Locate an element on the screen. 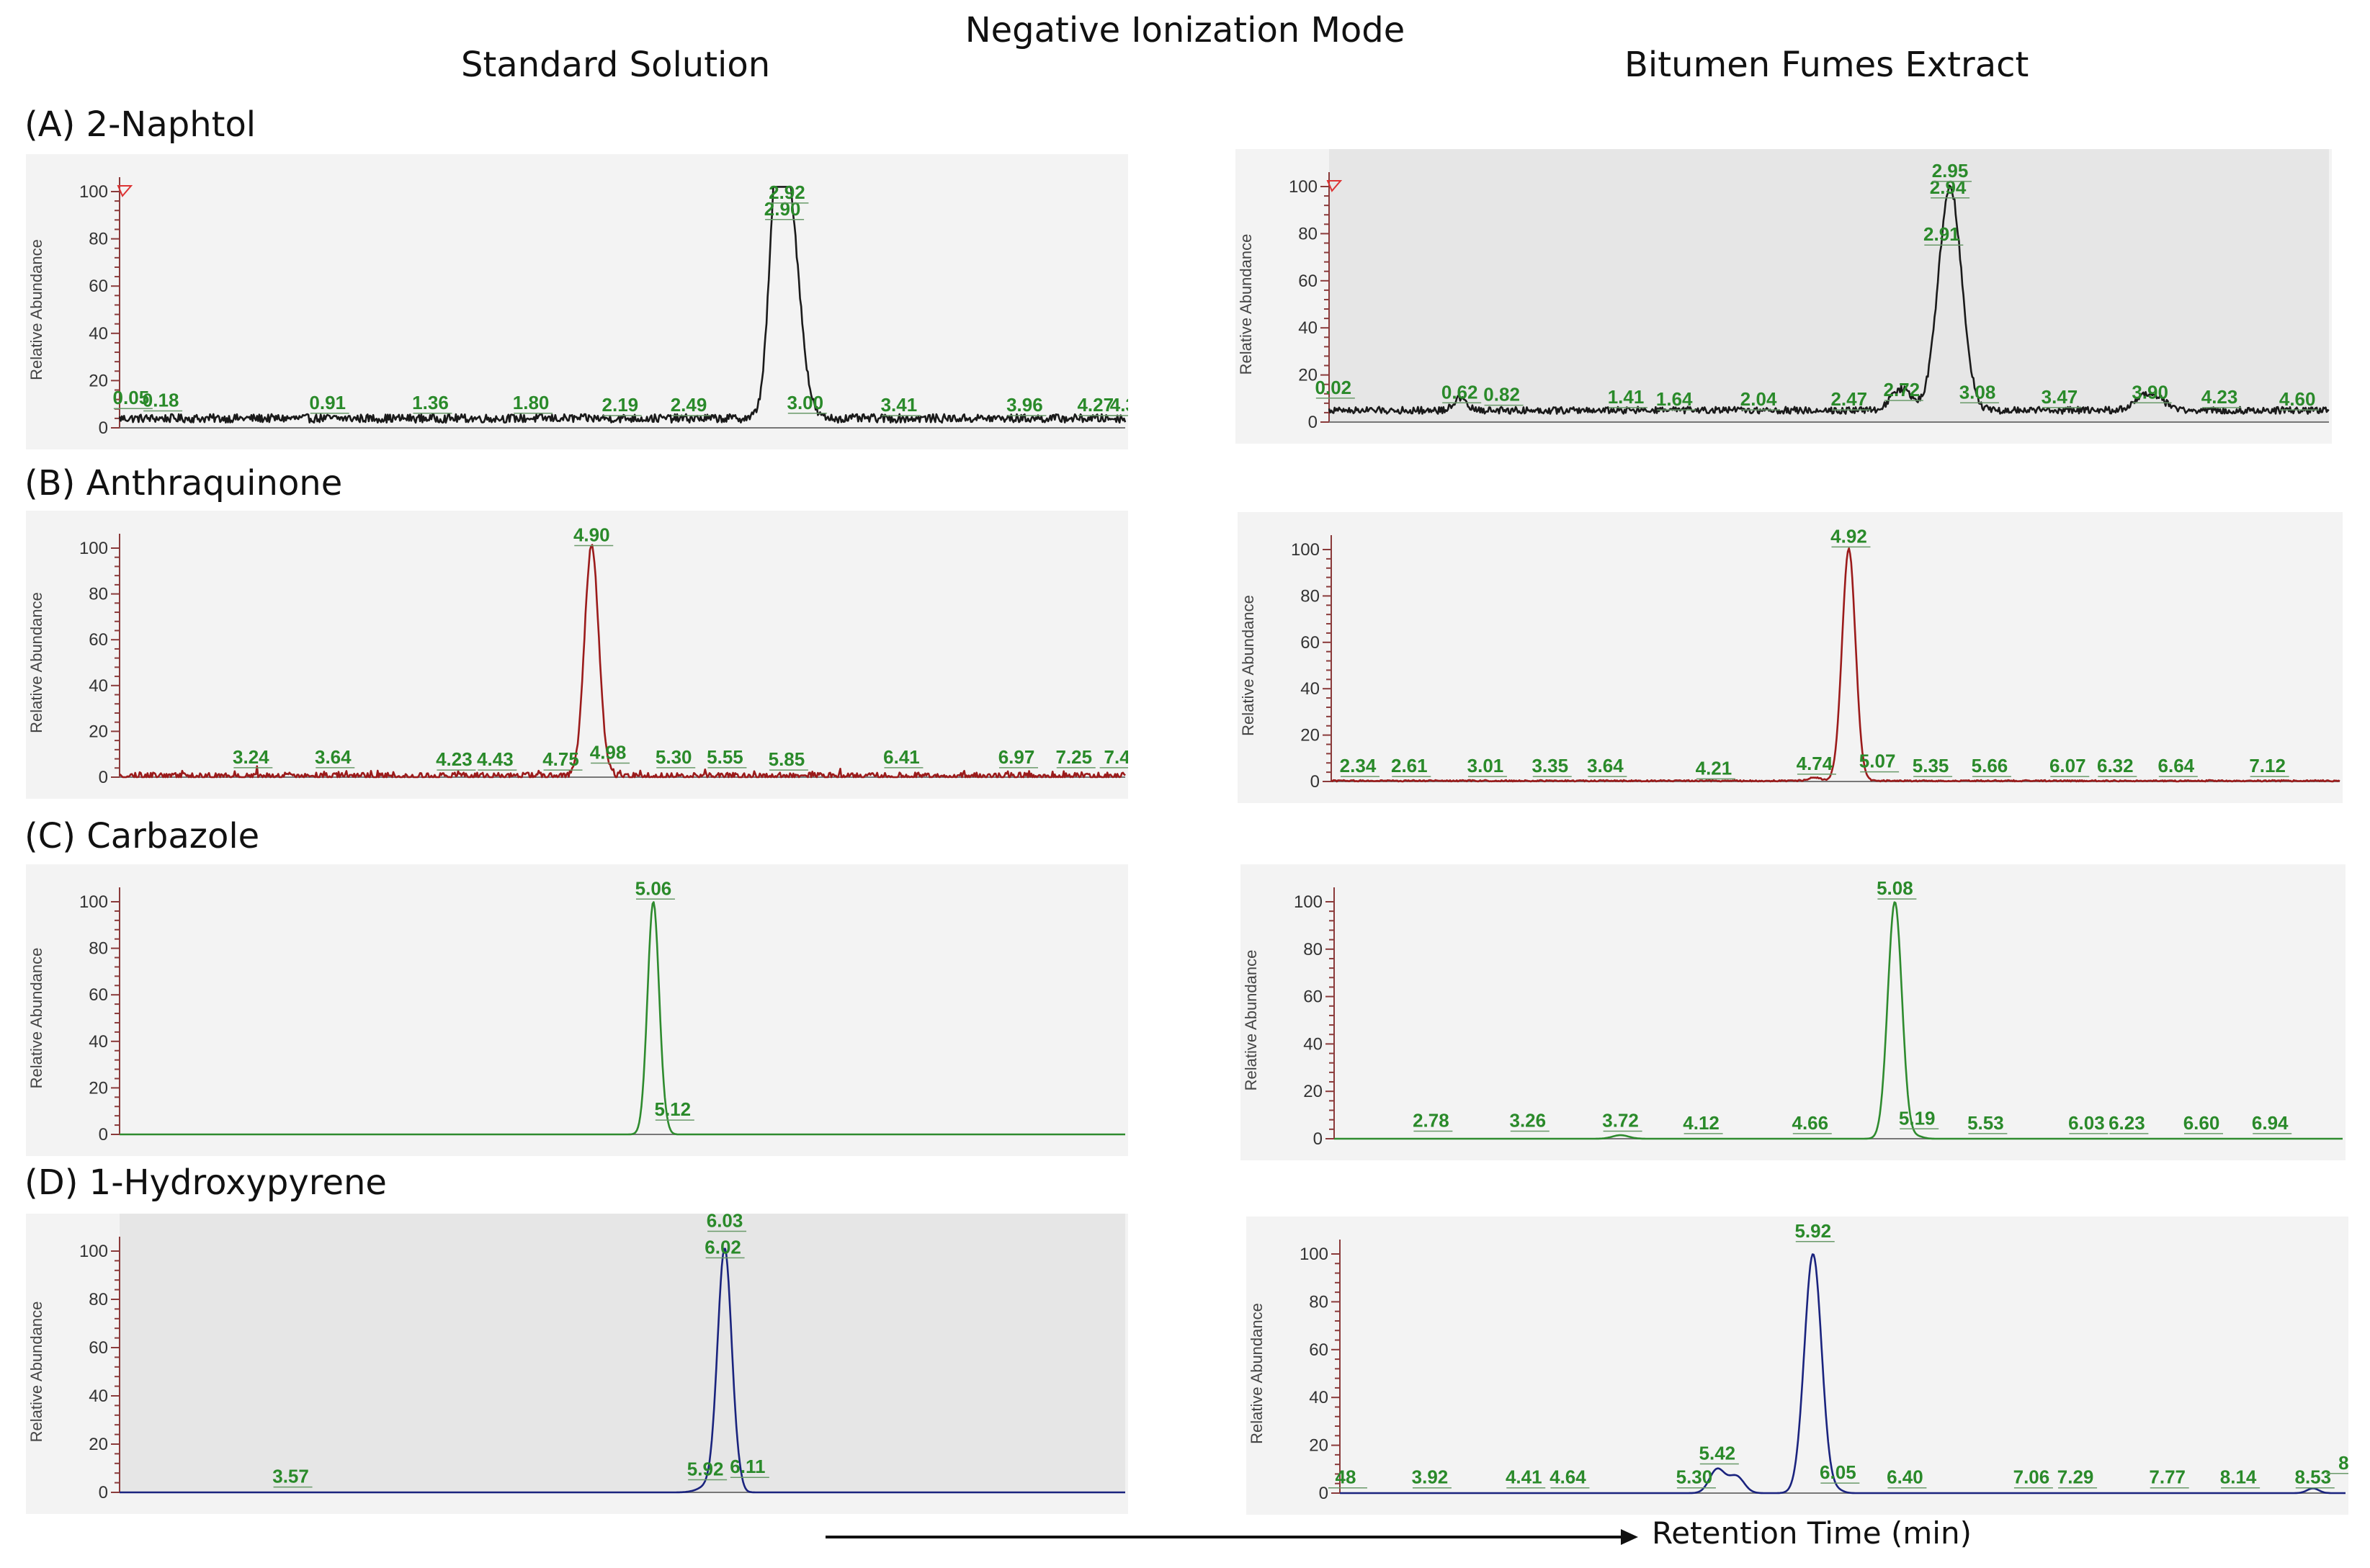 The height and width of the screenshot is (1568, 2370). peak-label: 5.07 is located at coordinates (1877, 762).